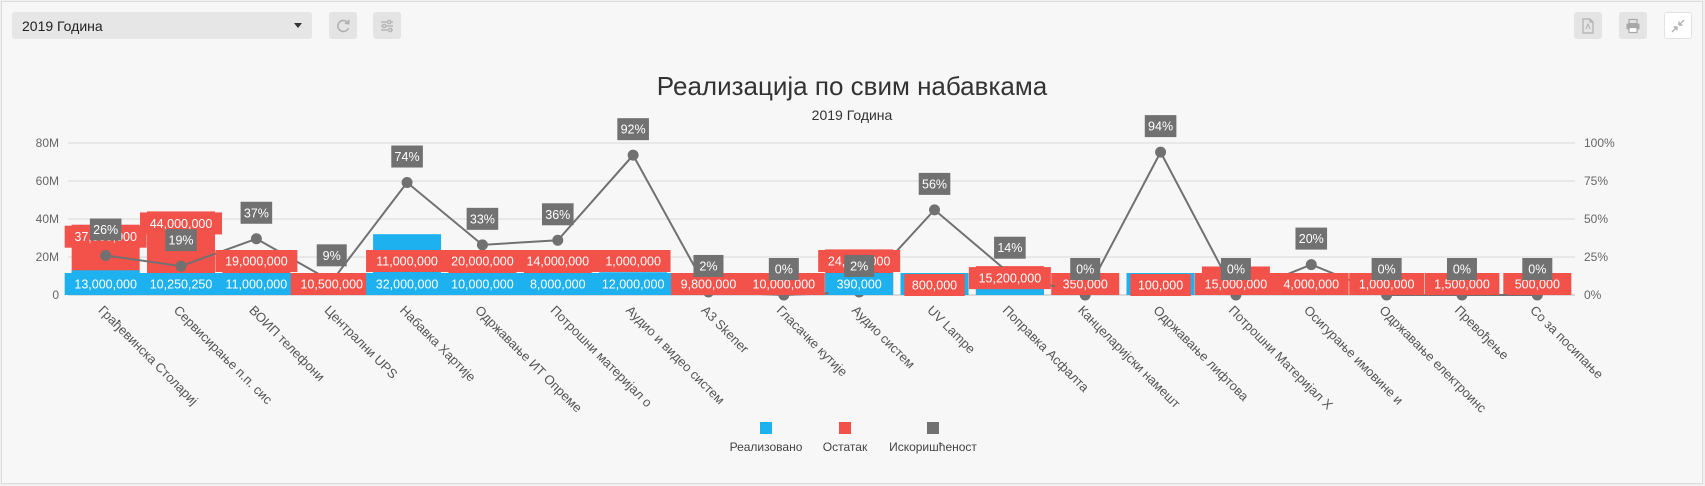  What do you see at coordinates (331, 285) in the screenshot?
I see `svg-text: 10,500,000` at bounding box center [331, 285].